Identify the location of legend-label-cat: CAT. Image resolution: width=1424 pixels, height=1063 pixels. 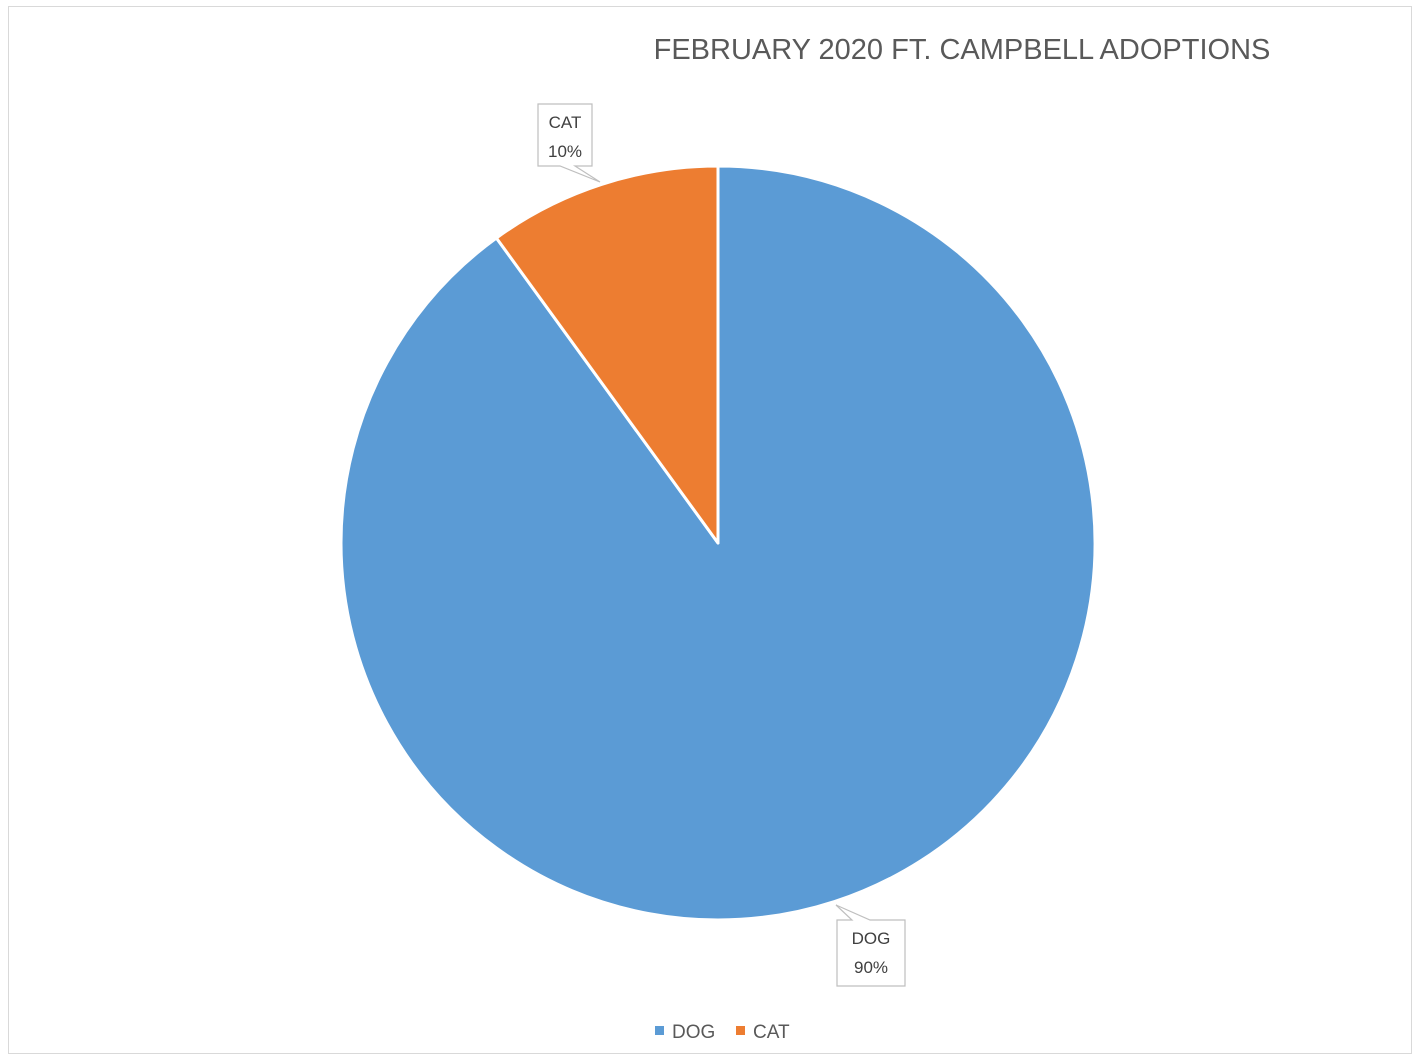
(771, 1032).